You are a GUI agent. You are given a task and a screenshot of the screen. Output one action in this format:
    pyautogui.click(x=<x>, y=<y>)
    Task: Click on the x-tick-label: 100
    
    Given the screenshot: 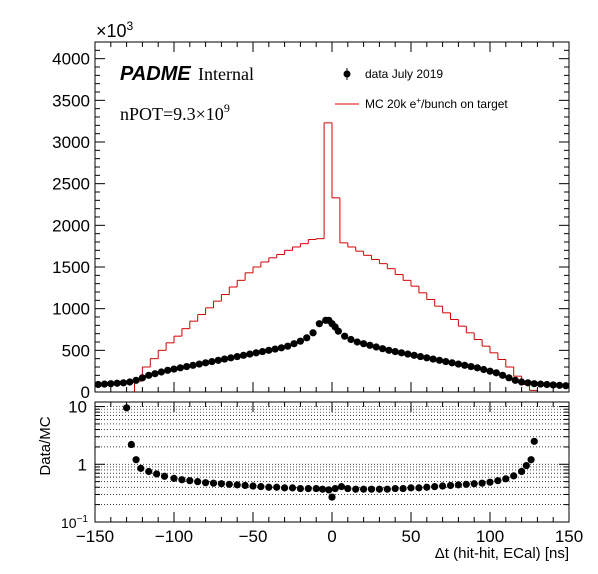 What is the action you would take?
    pyautogui.click(x=490, y=536)
    